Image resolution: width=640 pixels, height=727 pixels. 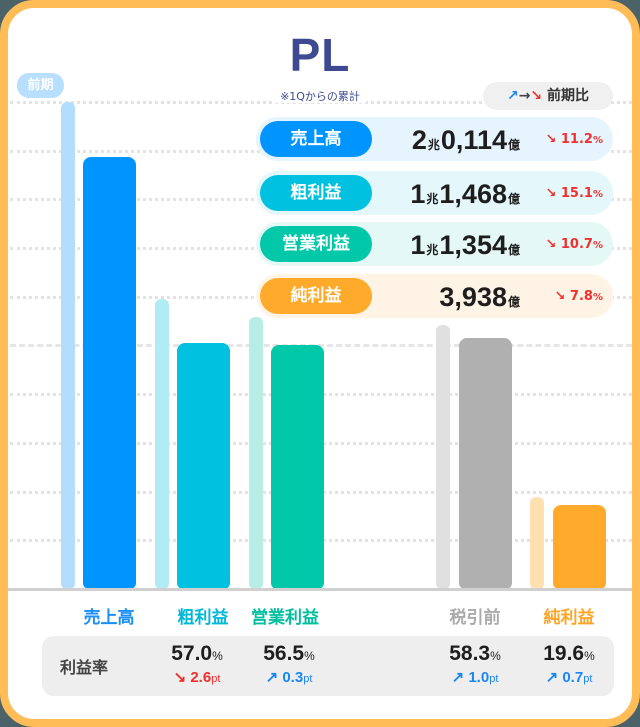 What do you see at coordinates (537, 543) in the screenshot?
I see `bar-prev-net` at bounding box center [537, 543].